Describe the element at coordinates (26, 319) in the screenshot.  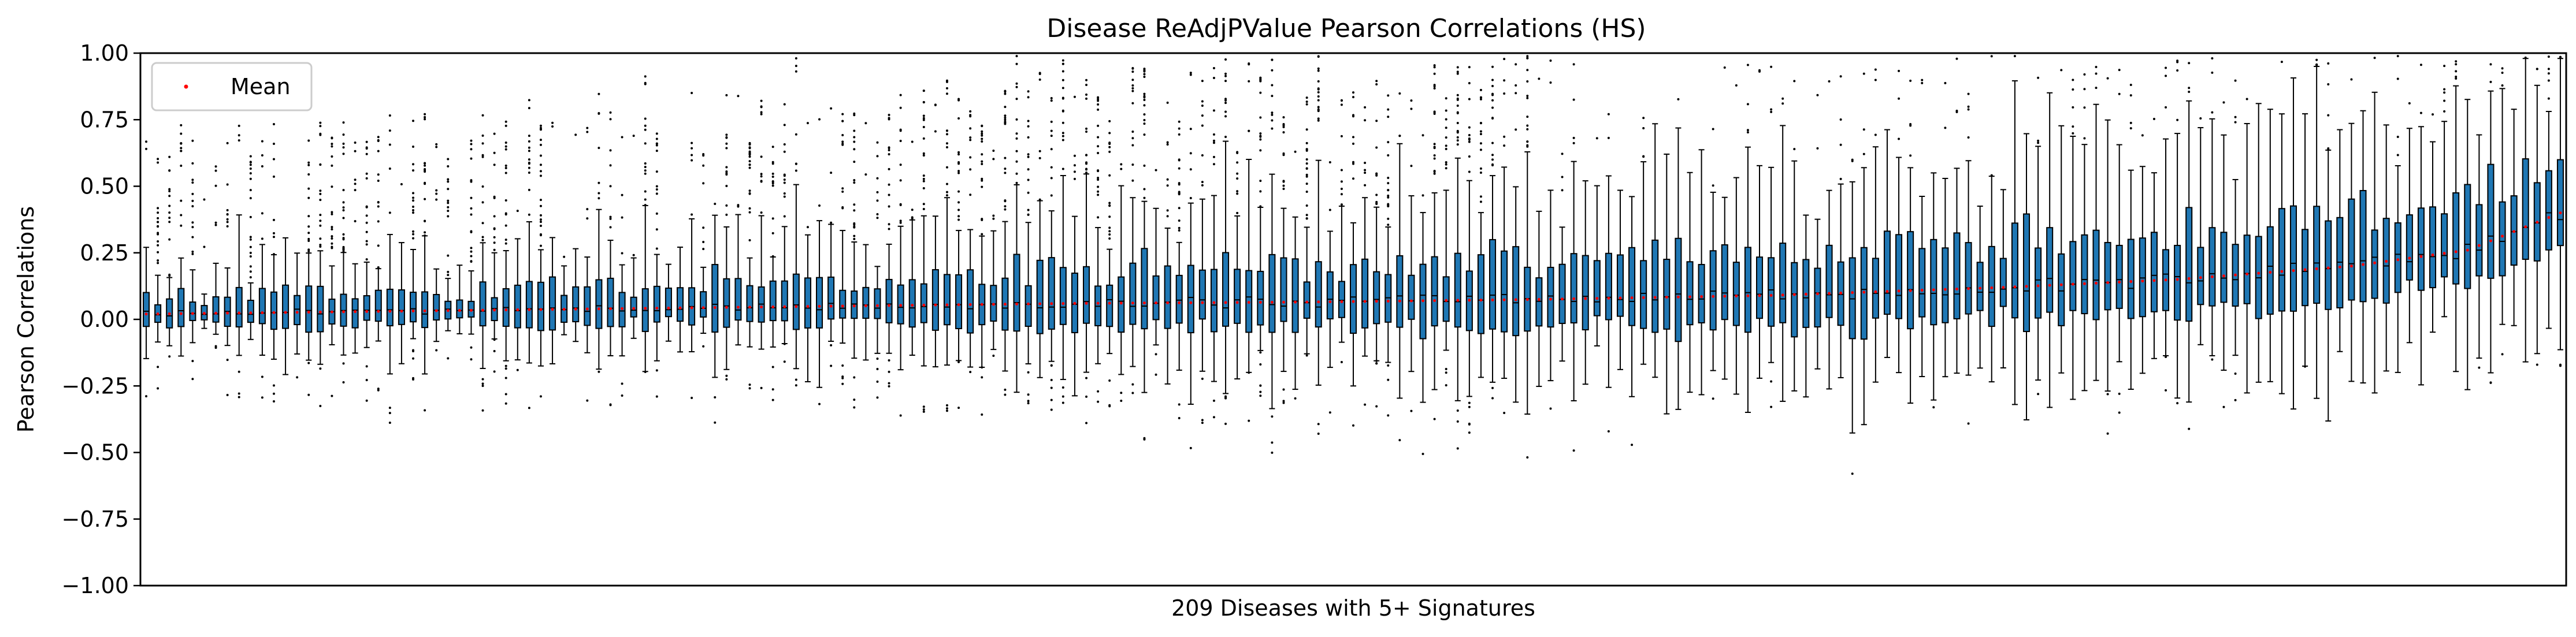
I see `y-axis-label: Pearson Correlations` at that location.